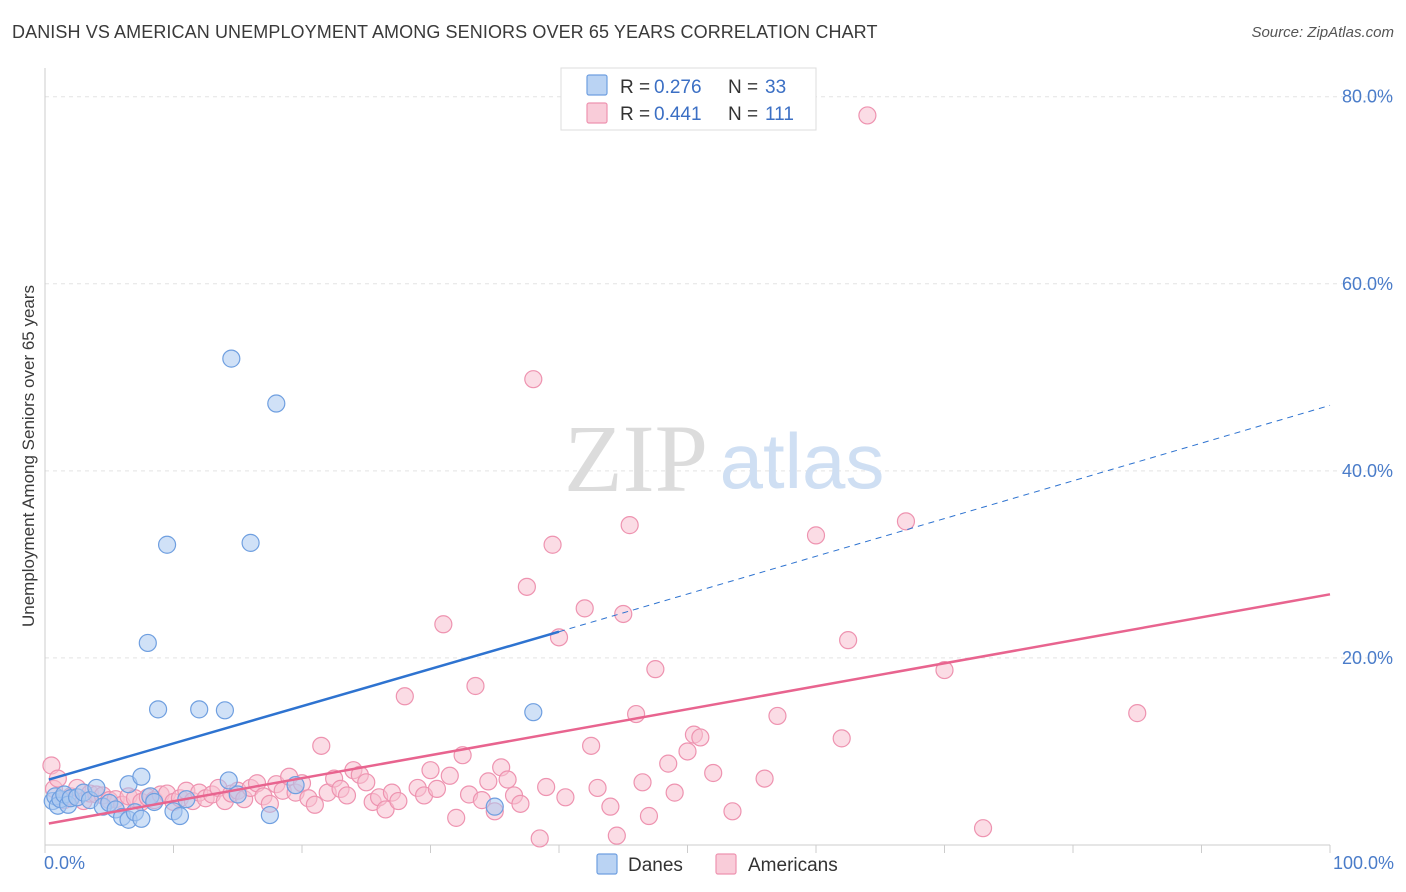  Describe the element at coordinates (1367, 97) in the screenshot. I see `y-tick-label-3: 80.0%` at that location.